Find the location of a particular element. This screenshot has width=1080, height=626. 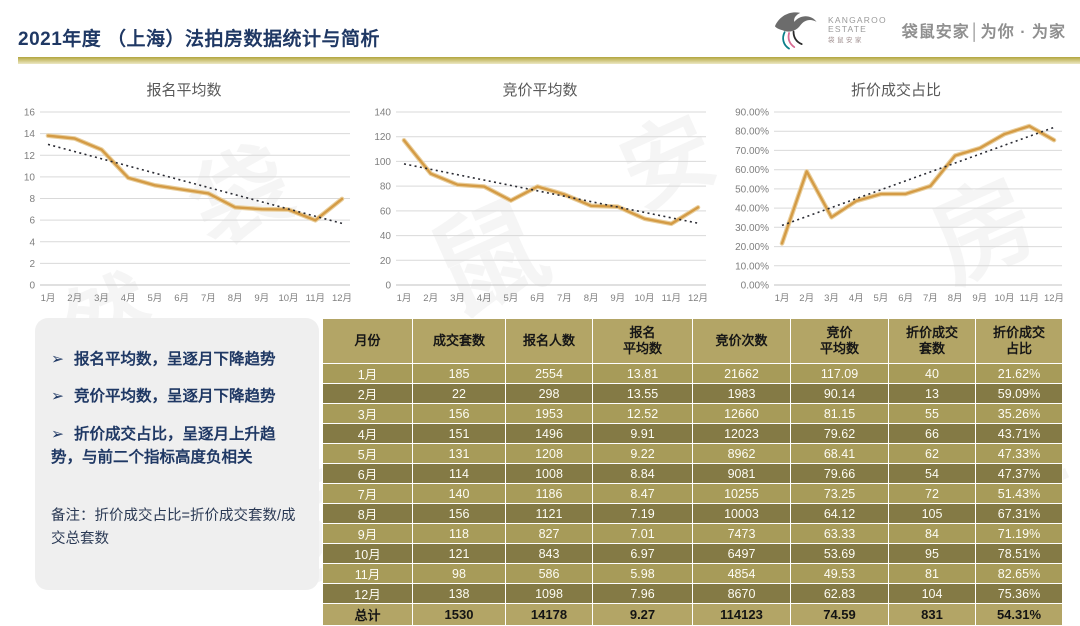

table-cell: 9.22 is located at coordinates (642, 453).